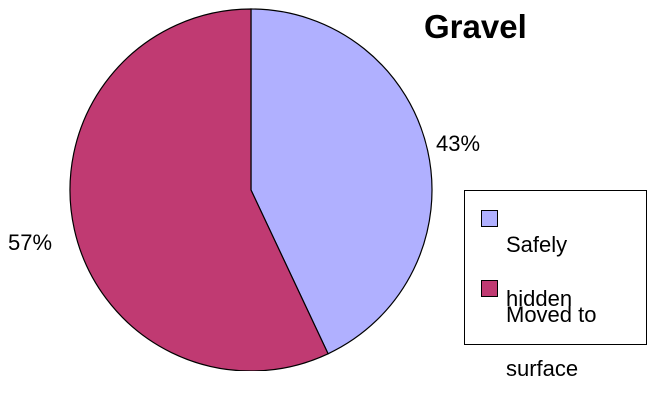 The width and height of the screenshot is (650, 409). Describe the element at coordinates (542, 368) in the screenshot. I see `legend-label-line: surface` at that location.